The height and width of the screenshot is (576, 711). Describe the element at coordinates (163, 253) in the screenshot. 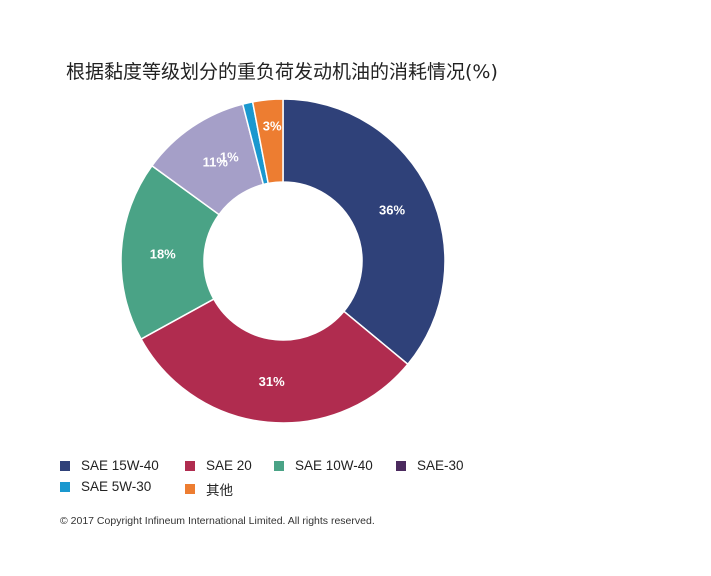

I see `data-label: 18%` at that location.